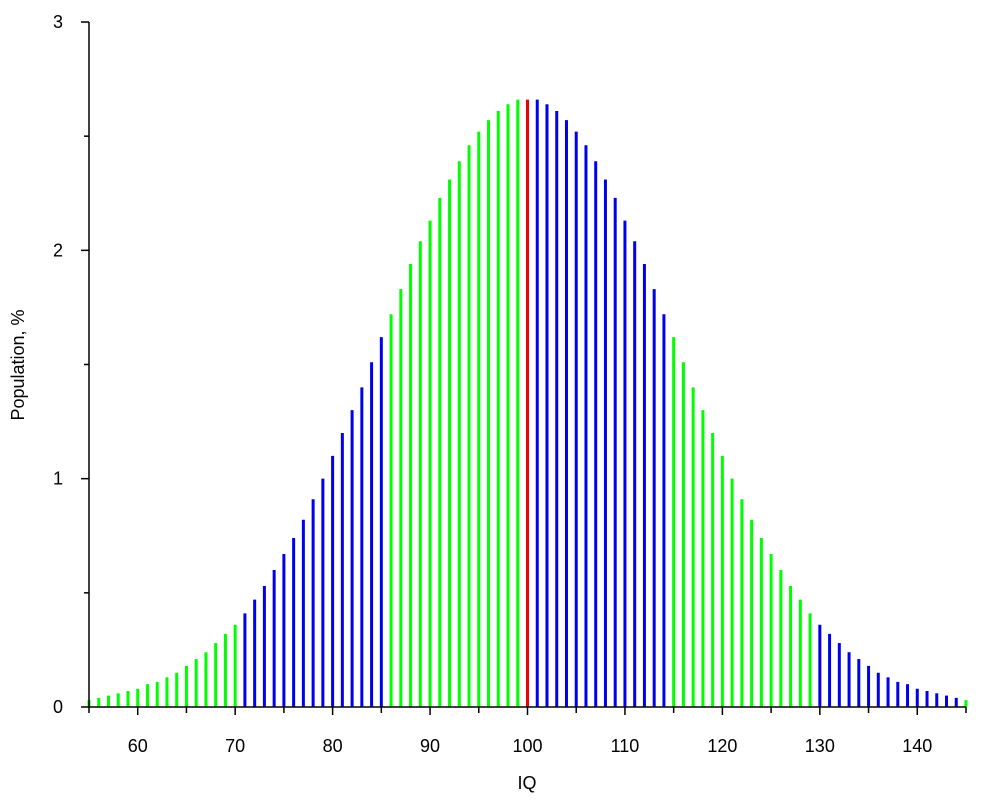  What do you see at coordinates (58, 250) in the screenshot?
I see `y-tick-label: 2` at bounding box center [58, 250].